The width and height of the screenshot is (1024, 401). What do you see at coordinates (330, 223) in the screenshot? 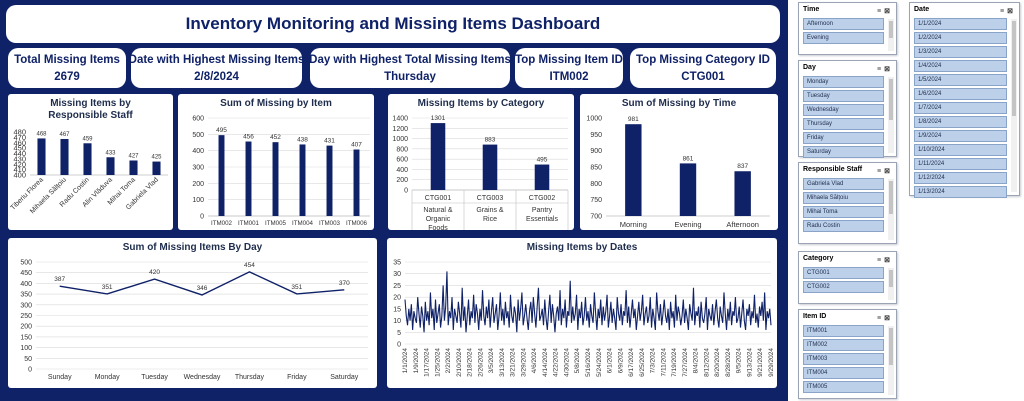
I see `x-tick-label: ITM003` at bounding box center [330, 223].